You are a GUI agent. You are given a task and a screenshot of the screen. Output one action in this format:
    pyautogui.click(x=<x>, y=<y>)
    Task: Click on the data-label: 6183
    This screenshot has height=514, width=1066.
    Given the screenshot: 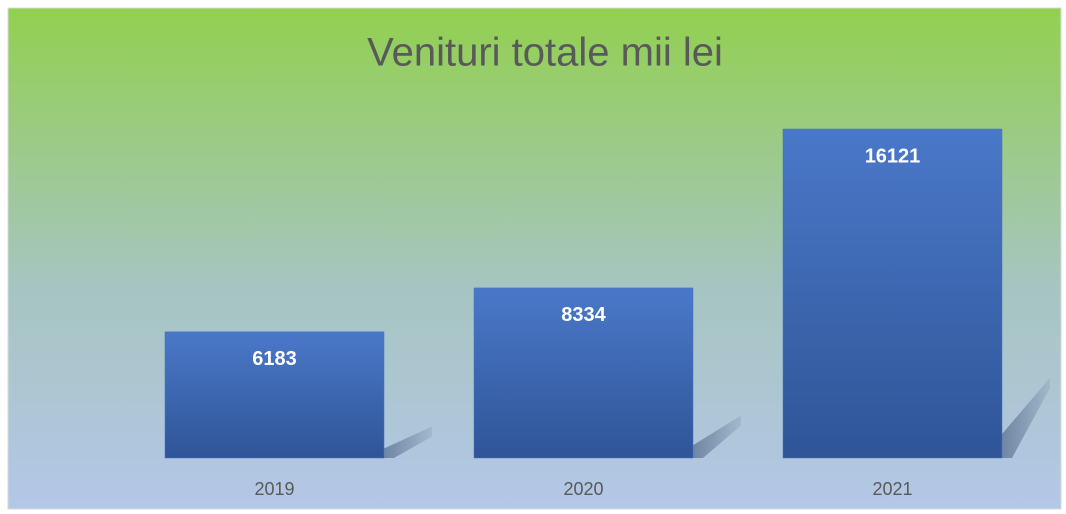 What is the action you would take?
    pyautogui.click(x=274, y=359)
    